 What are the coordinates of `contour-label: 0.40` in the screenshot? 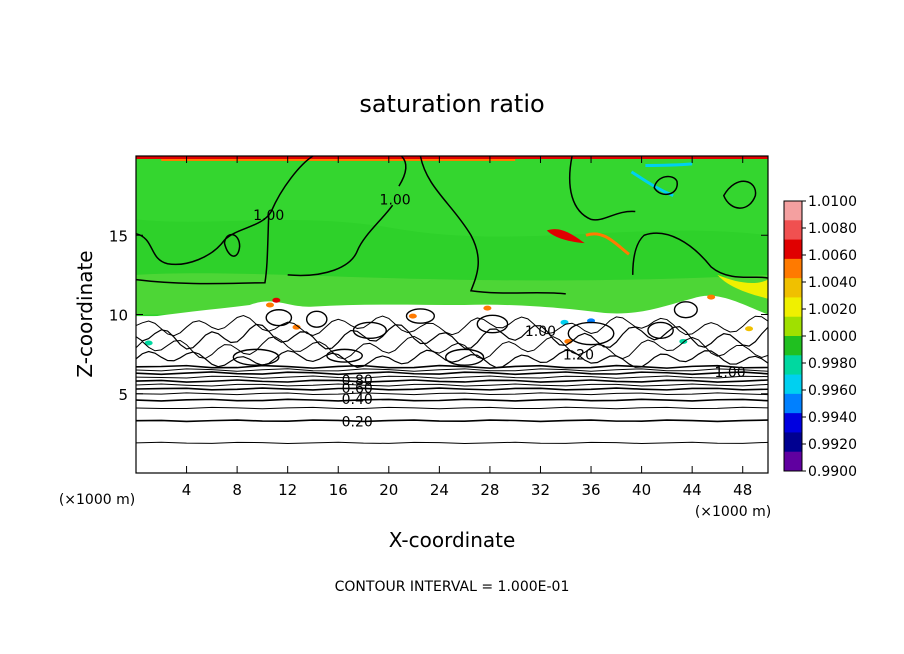 It's located at (357, 400).